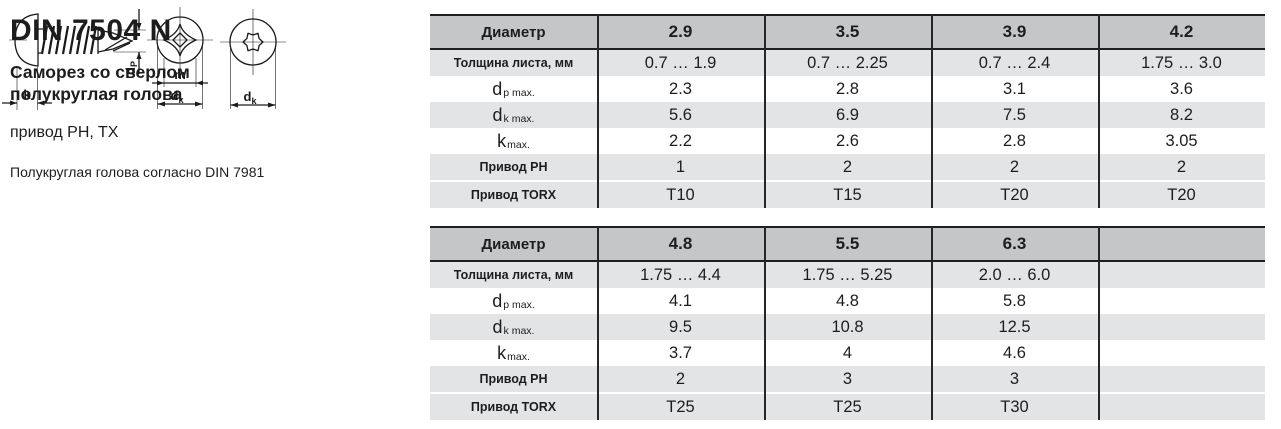  What do you see at coordinates (27, 94) in the screenshot?
I see `dim-k-label: k` at bounding box center [27, 94].